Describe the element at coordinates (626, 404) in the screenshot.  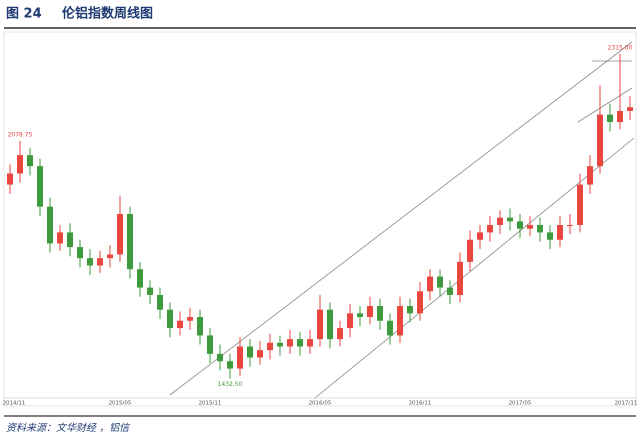
I see `x-tick-label: 2017/11` at that location.